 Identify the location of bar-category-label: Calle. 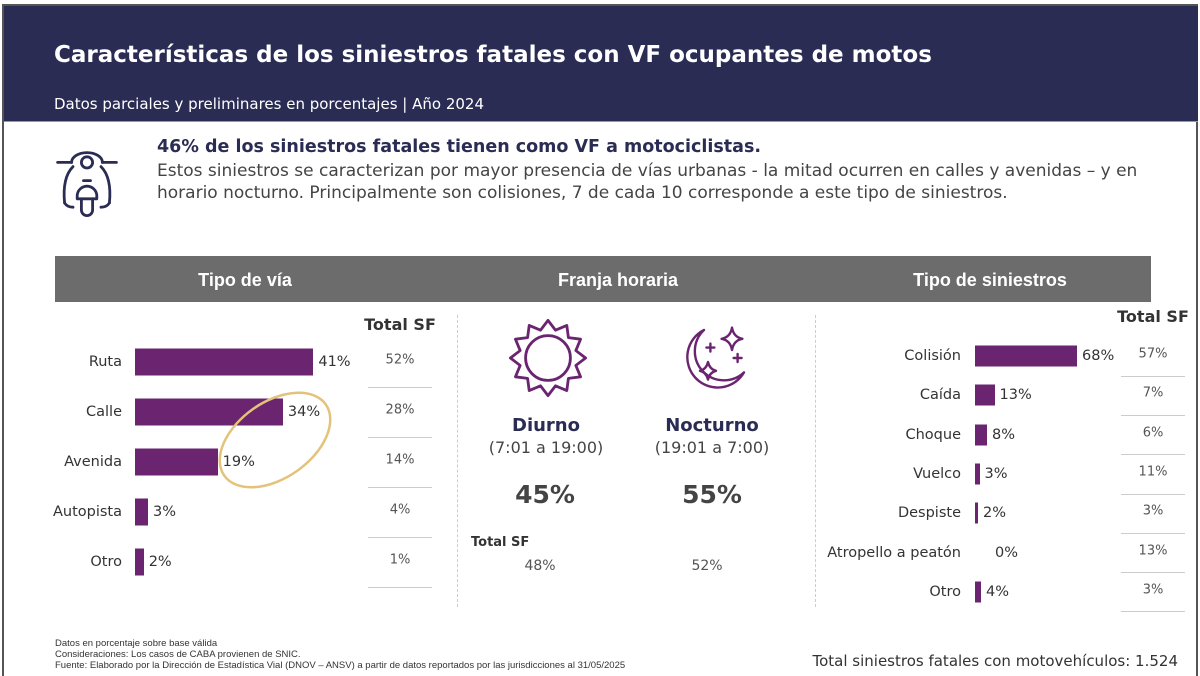
(104, 412).